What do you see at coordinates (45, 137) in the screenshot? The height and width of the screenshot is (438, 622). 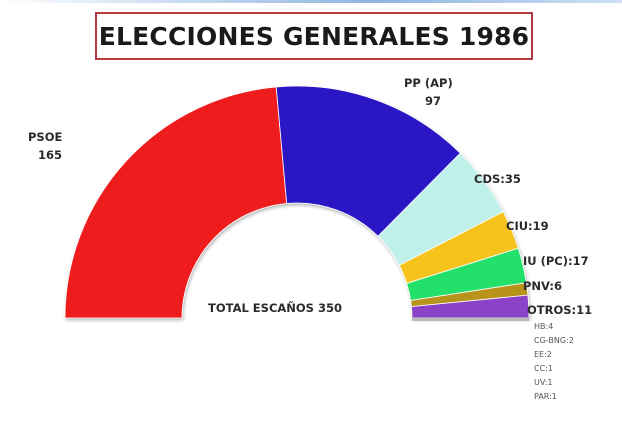 I see `label-psoe: PSOE` at bounding box center [45, 137].